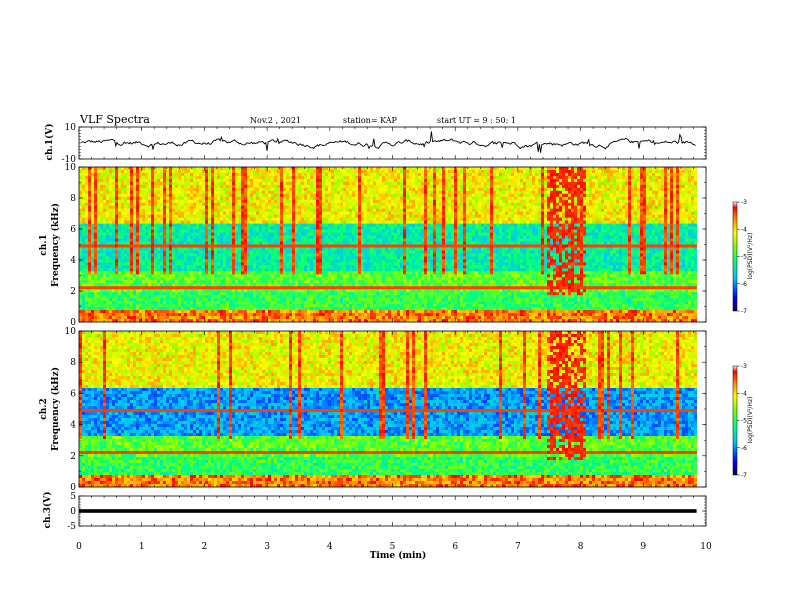  I want to click on x-tick-label: 1, so click(142, 547).